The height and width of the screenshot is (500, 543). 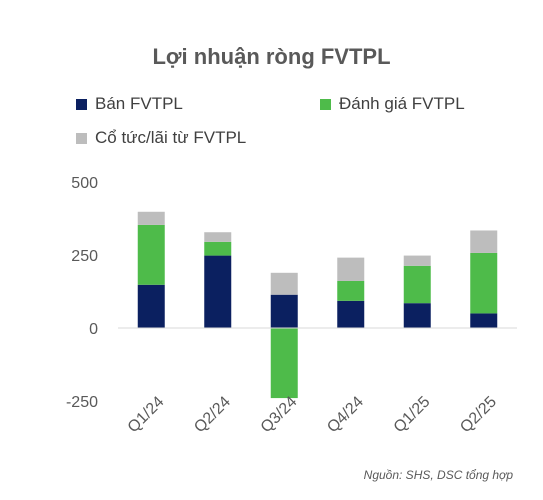 I want to click on x-tick-label: Q1/25, so click(x=412, y=414).